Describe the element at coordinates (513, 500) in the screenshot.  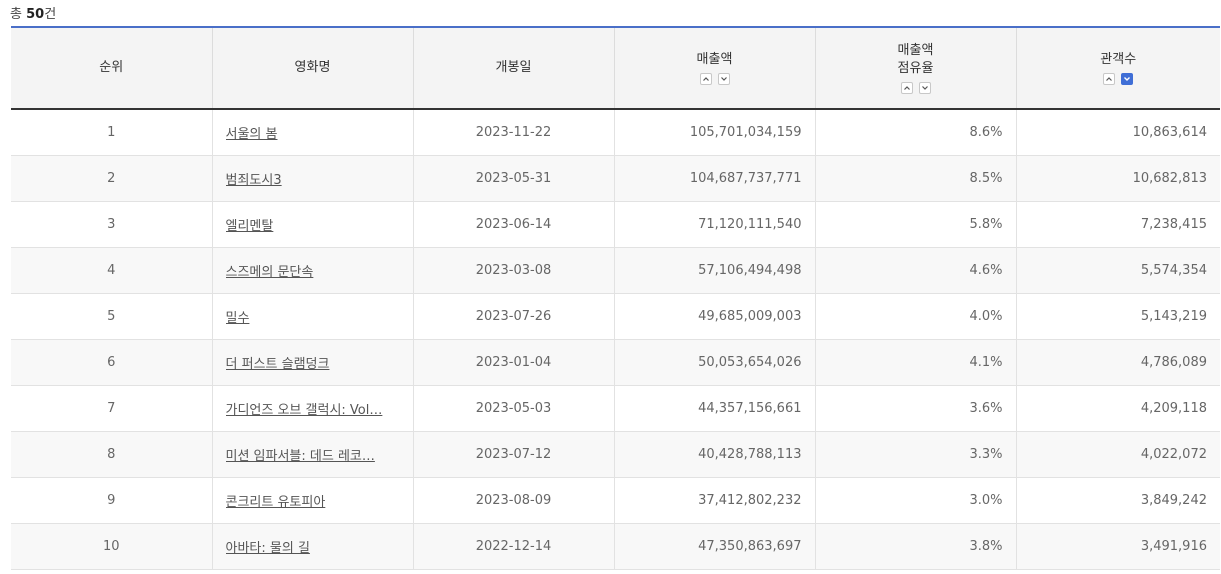
I see `cell-release: 2023-08-09` at that location.